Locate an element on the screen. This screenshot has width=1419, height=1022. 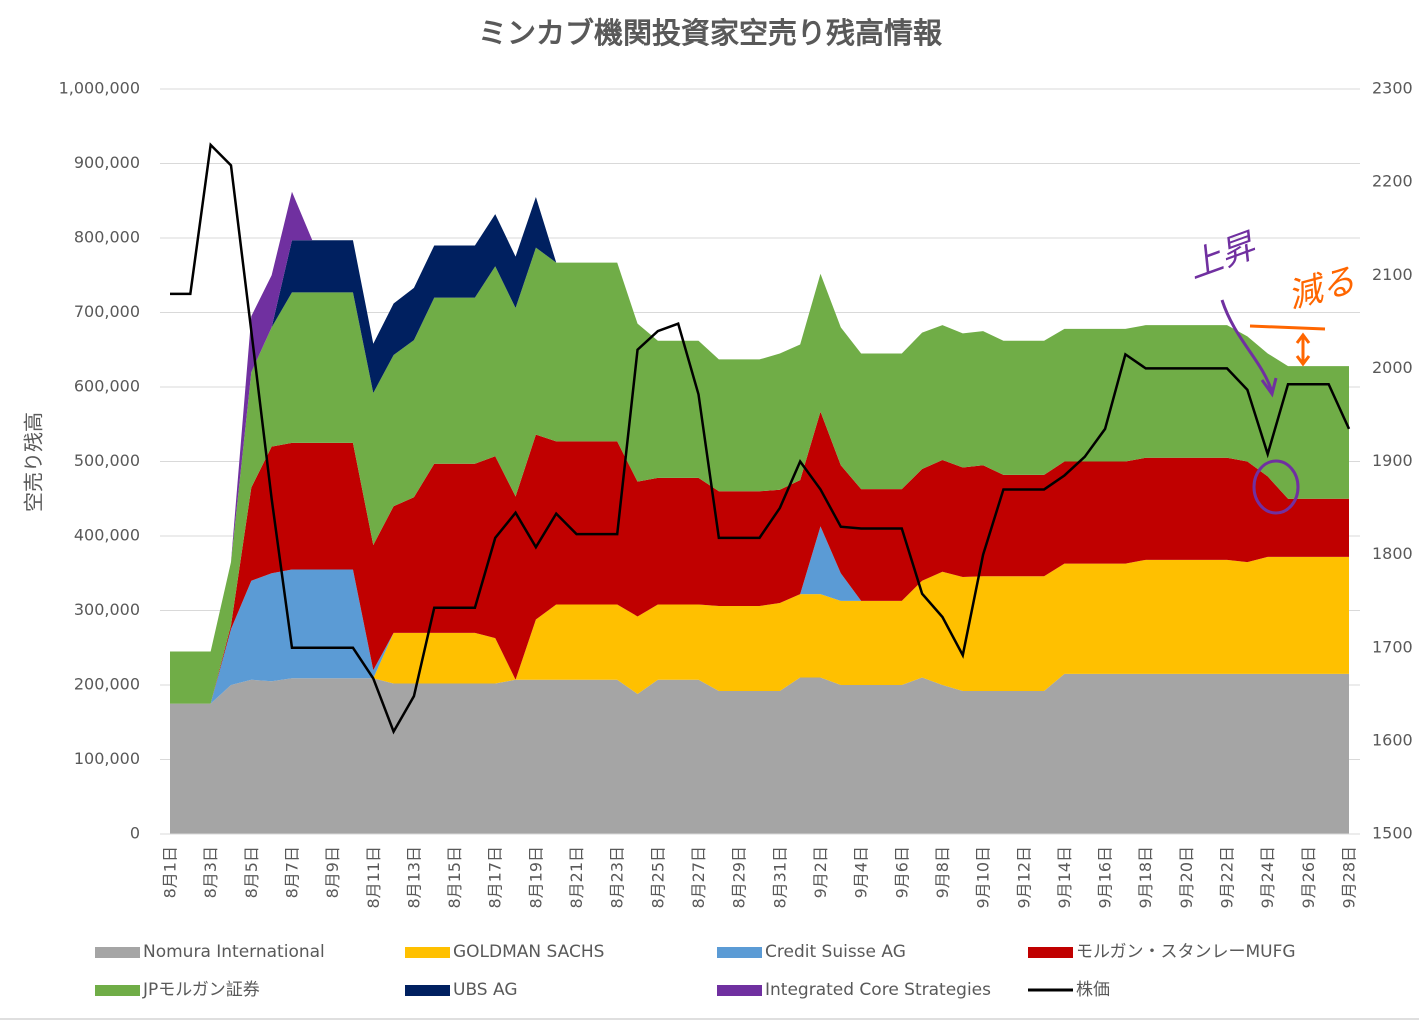
annotation-arrow is located at coordinates (1249, 348).